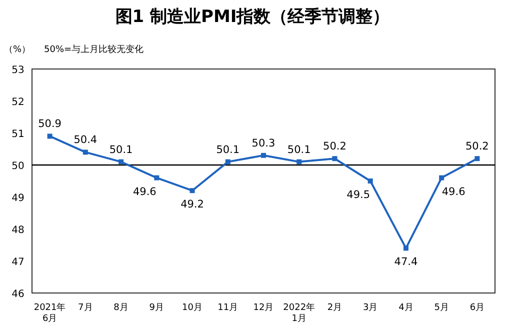  Describe the element at coordinates (264, 143) in the screenshot. I see `data-label: 50.3` at that location.